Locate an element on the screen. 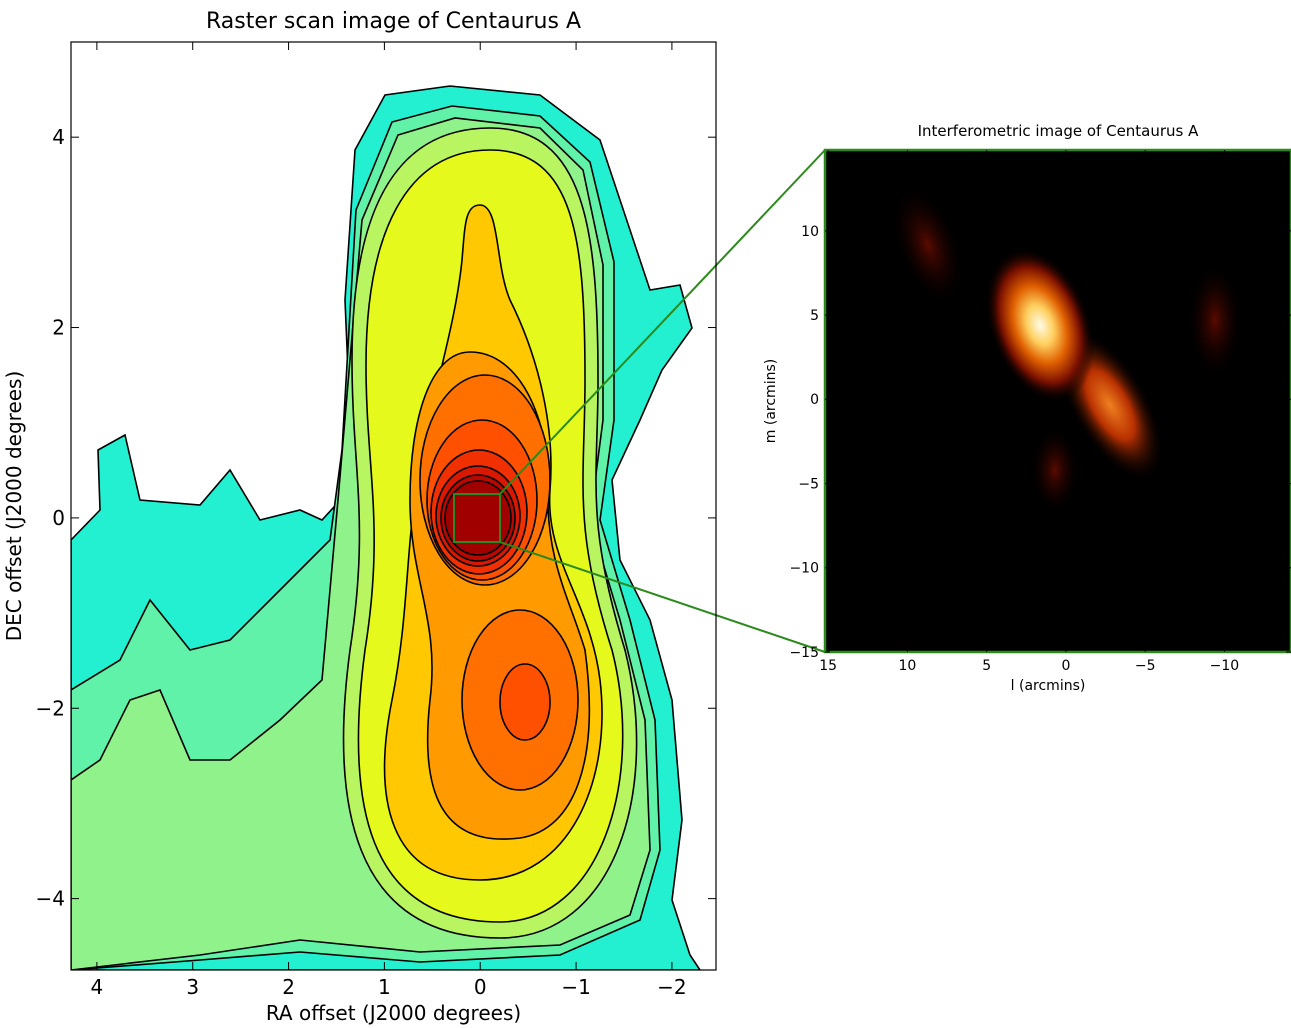  chart-title: Interferometric image of Centaurus A is located at coordinates (1059, 131).